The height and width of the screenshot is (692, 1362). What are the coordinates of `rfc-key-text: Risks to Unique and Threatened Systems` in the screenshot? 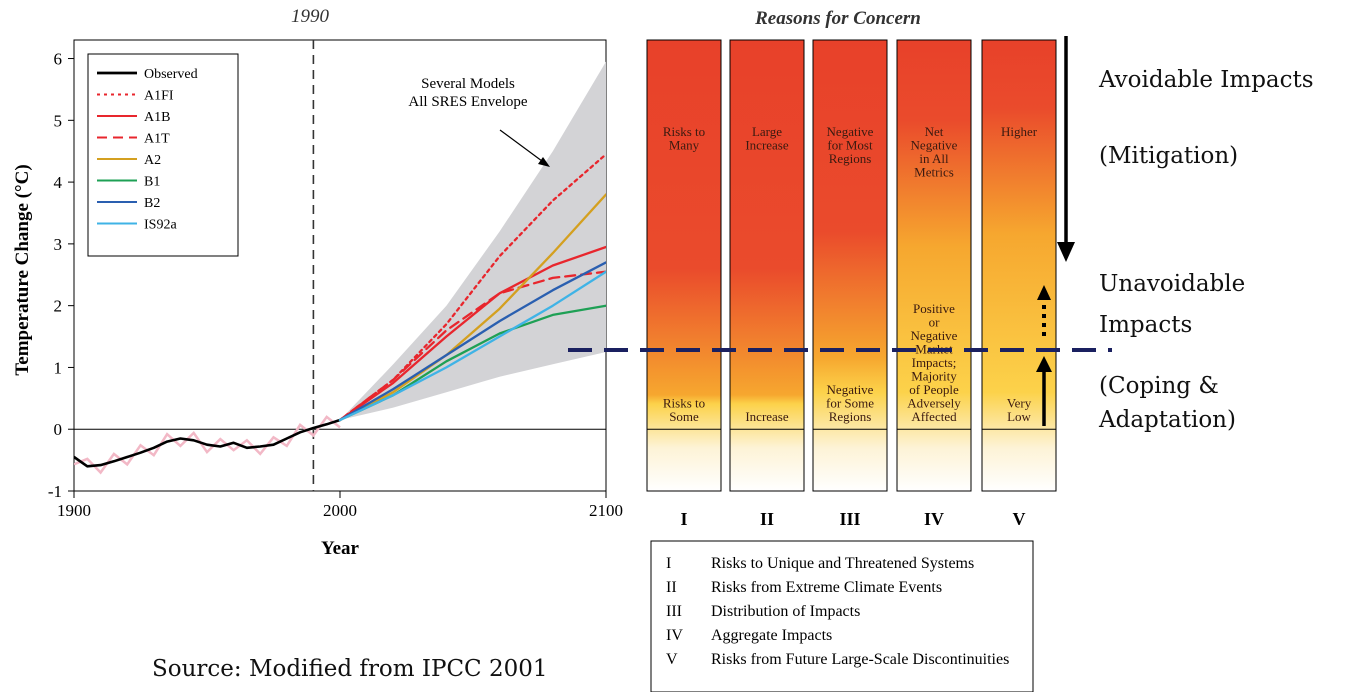 It's located at (842, 563).